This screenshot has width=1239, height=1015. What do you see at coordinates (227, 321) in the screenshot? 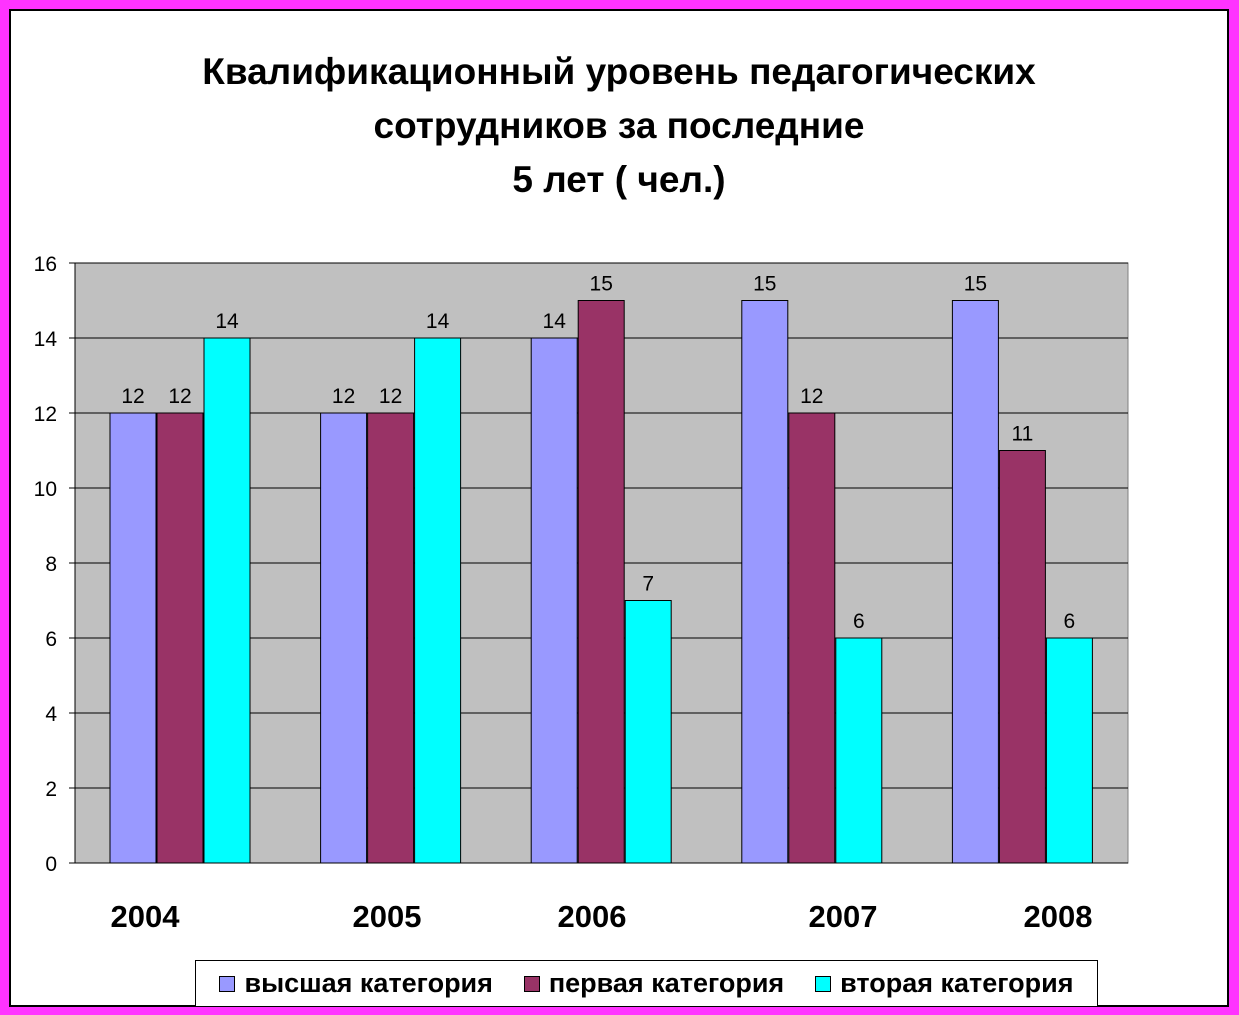
I see `data-label-2004-2: 14` at bounding box center [227, 321].